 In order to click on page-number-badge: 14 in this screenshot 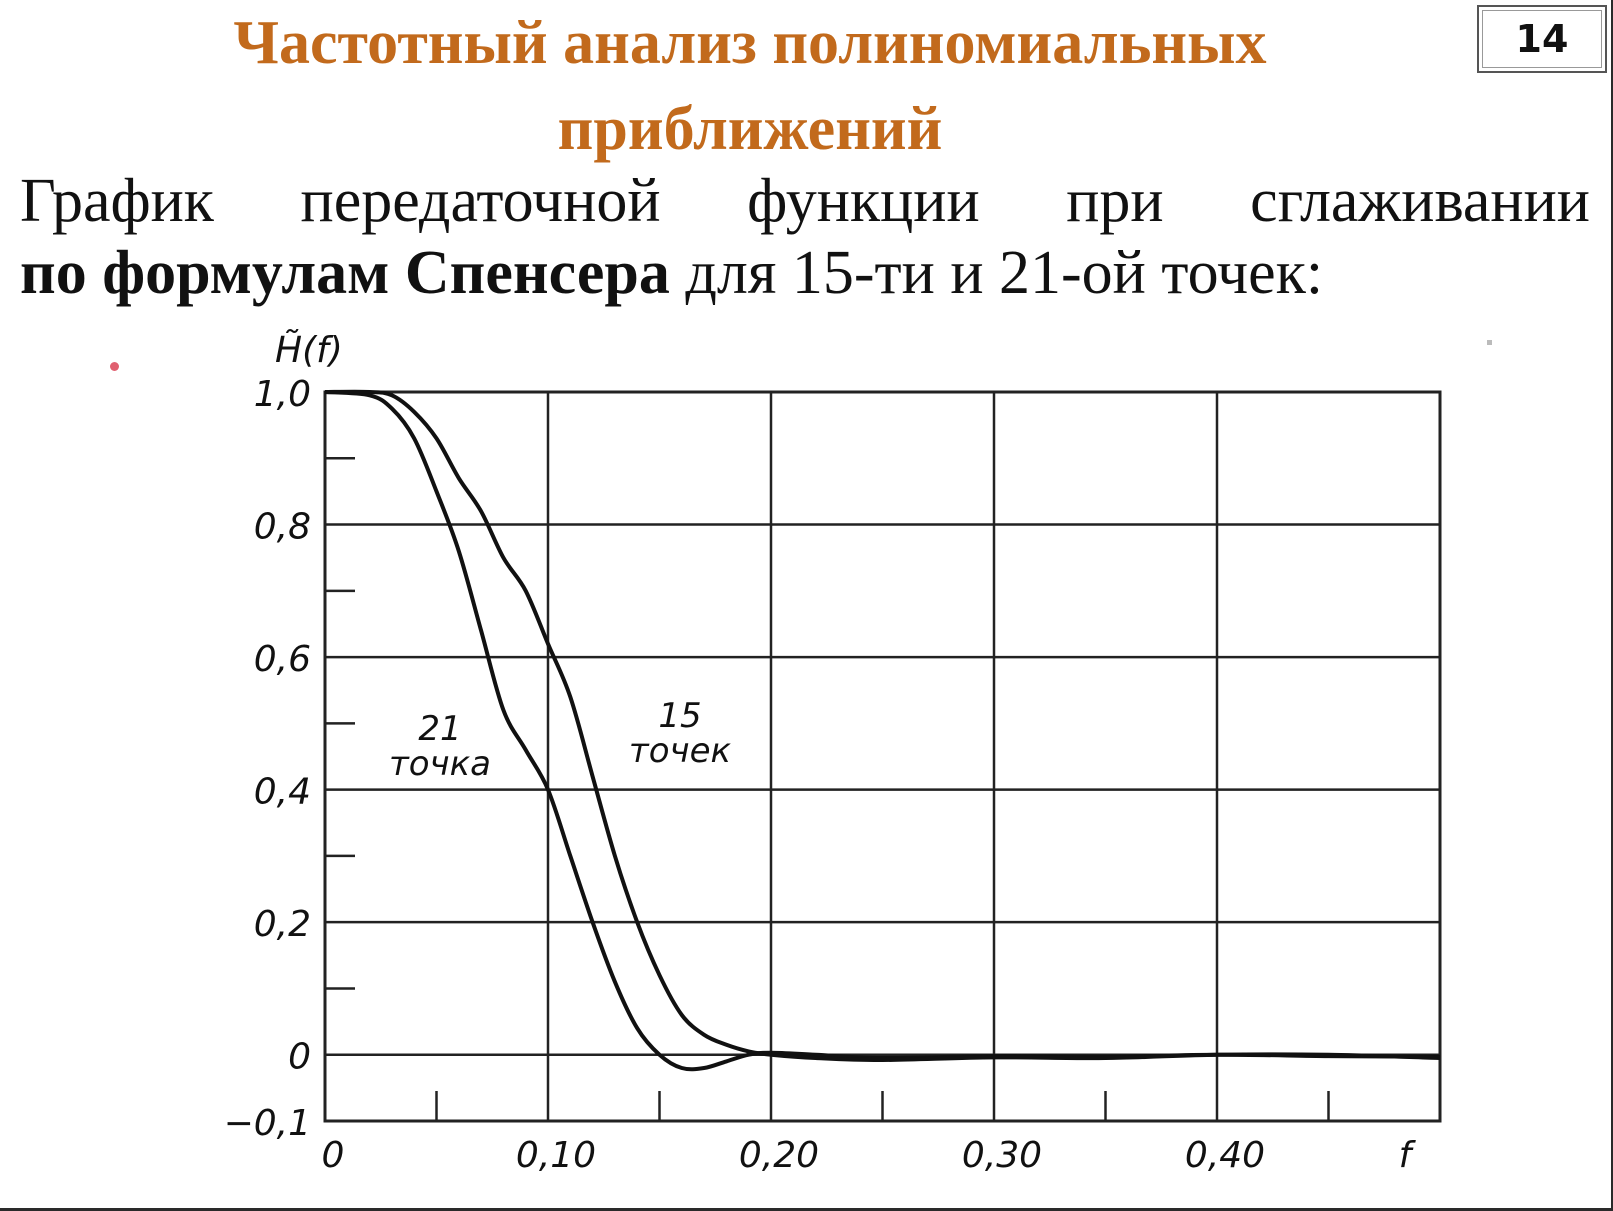, I will do `click(1542, 39)`.